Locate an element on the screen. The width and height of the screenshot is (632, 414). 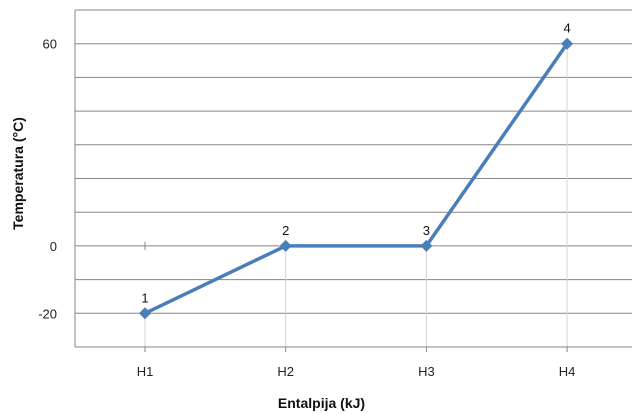
y-tick-label: 60 is located at coordinates (50, 44).